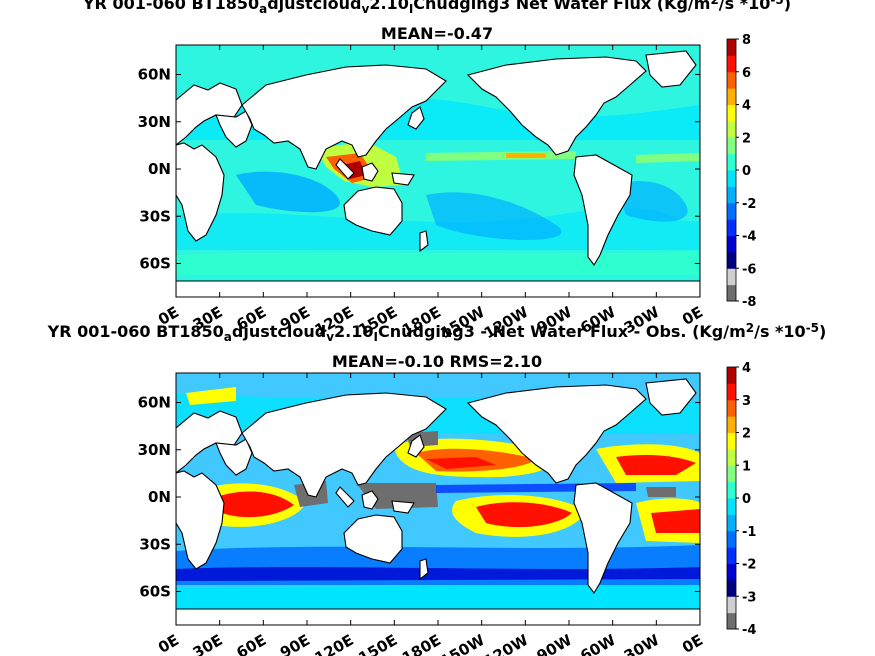 The width and height of the screenshot is (875, 656). Describe the element at coordinates (461, 463) in the screenshot. I see `field-patch-np-high-max` at that location.